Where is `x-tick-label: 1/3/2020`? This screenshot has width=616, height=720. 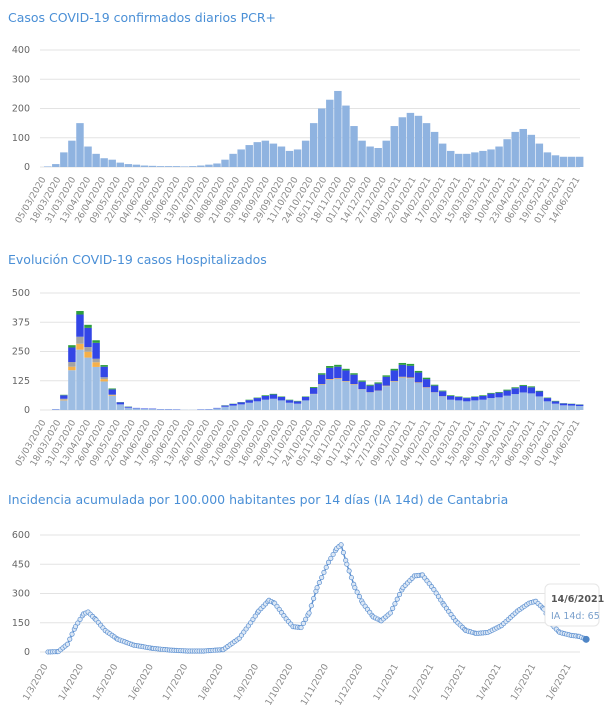
x-tick-label: 1/3/2020 is located at coordinates (36, 682).